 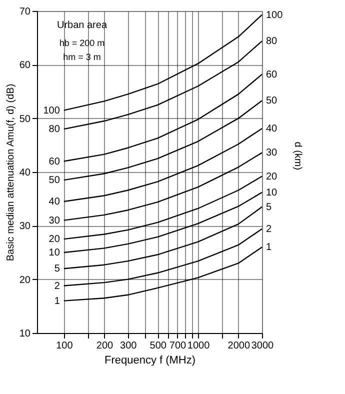 What do you see at coordinates (82, 25) in the screenshot?
I see `annotation: Urban area` at bounding box center [82, 25].